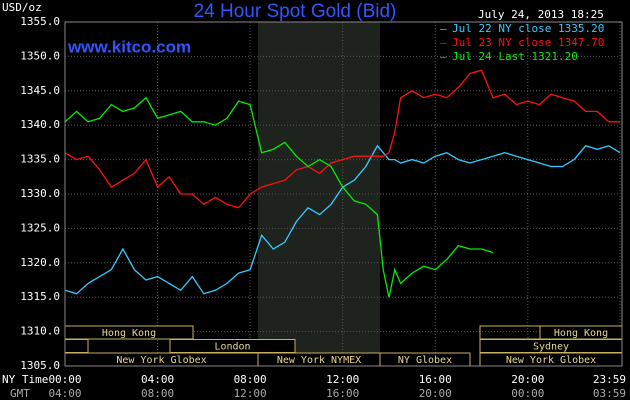  What do you see at coordinates (64, 379) in the screenshot?
I see `x-tick-label: 00:00` at bounding box center [64, 379].